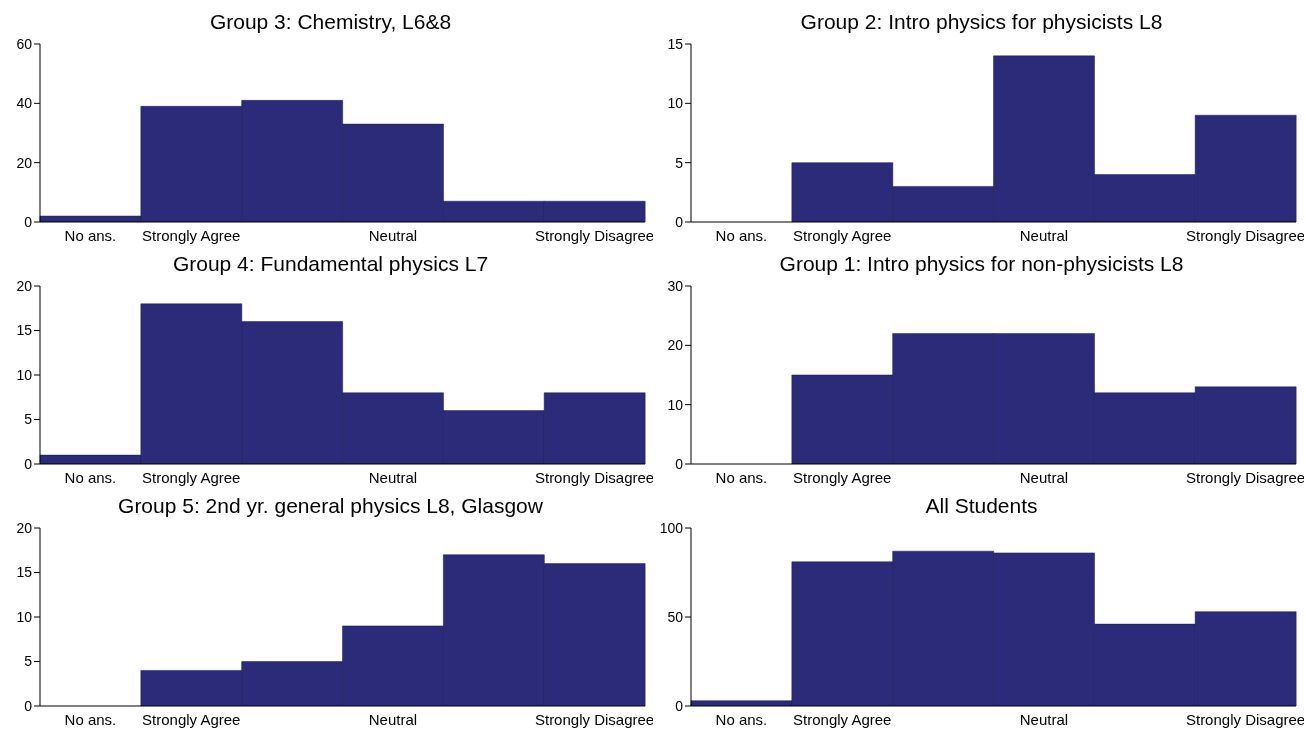 Image resolution: width=1306 pixels, height=733 pixels. I want to click on y-tick-label: 50, so click(675, 616).